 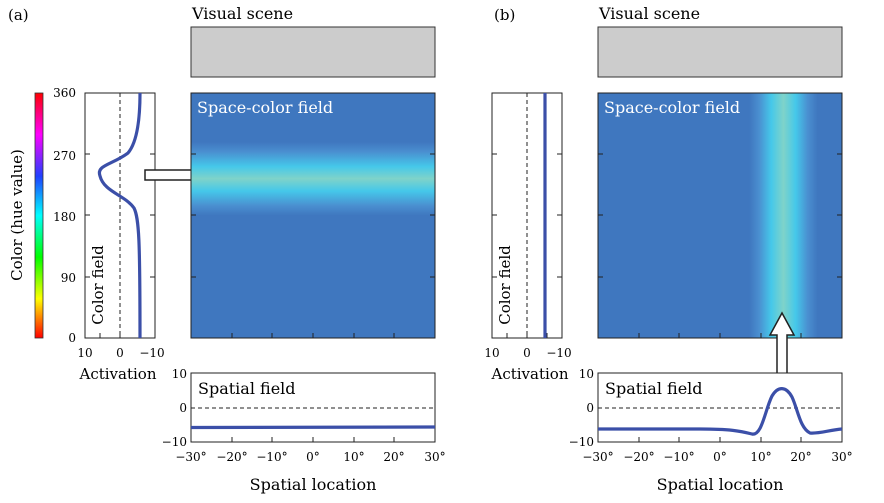 What do you see at coordinates (720, 457) in the screenshot?
I see `panel-b-spatial-tick-0: 0°` at bounding box center [720, 457].